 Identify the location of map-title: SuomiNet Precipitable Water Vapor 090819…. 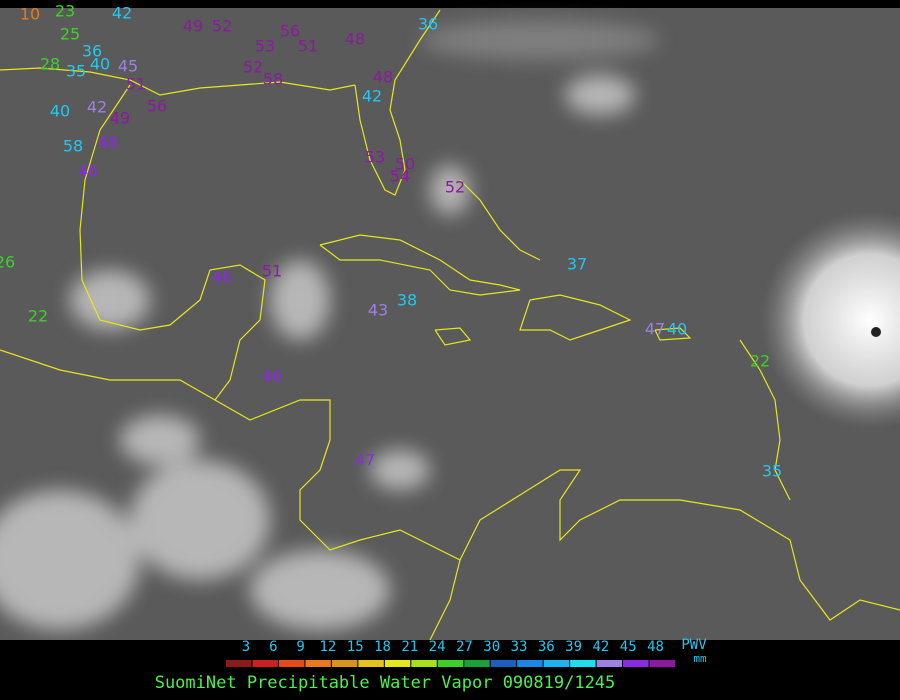
(385, 683).